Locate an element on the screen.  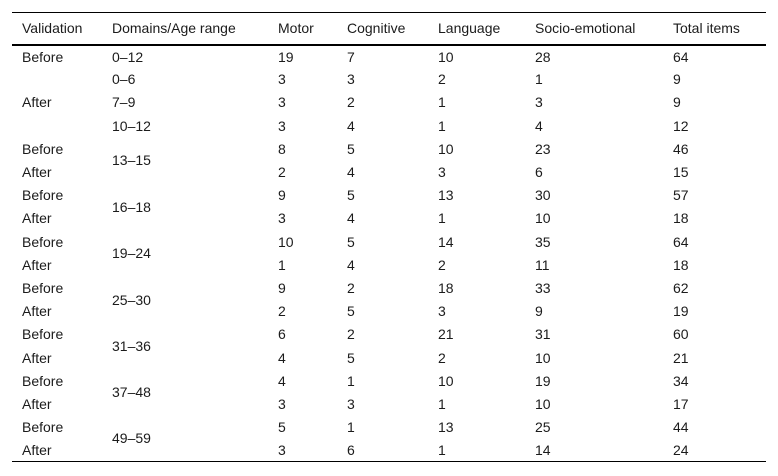
cognitive-cell: 6 is located at coordinates (351, 450).